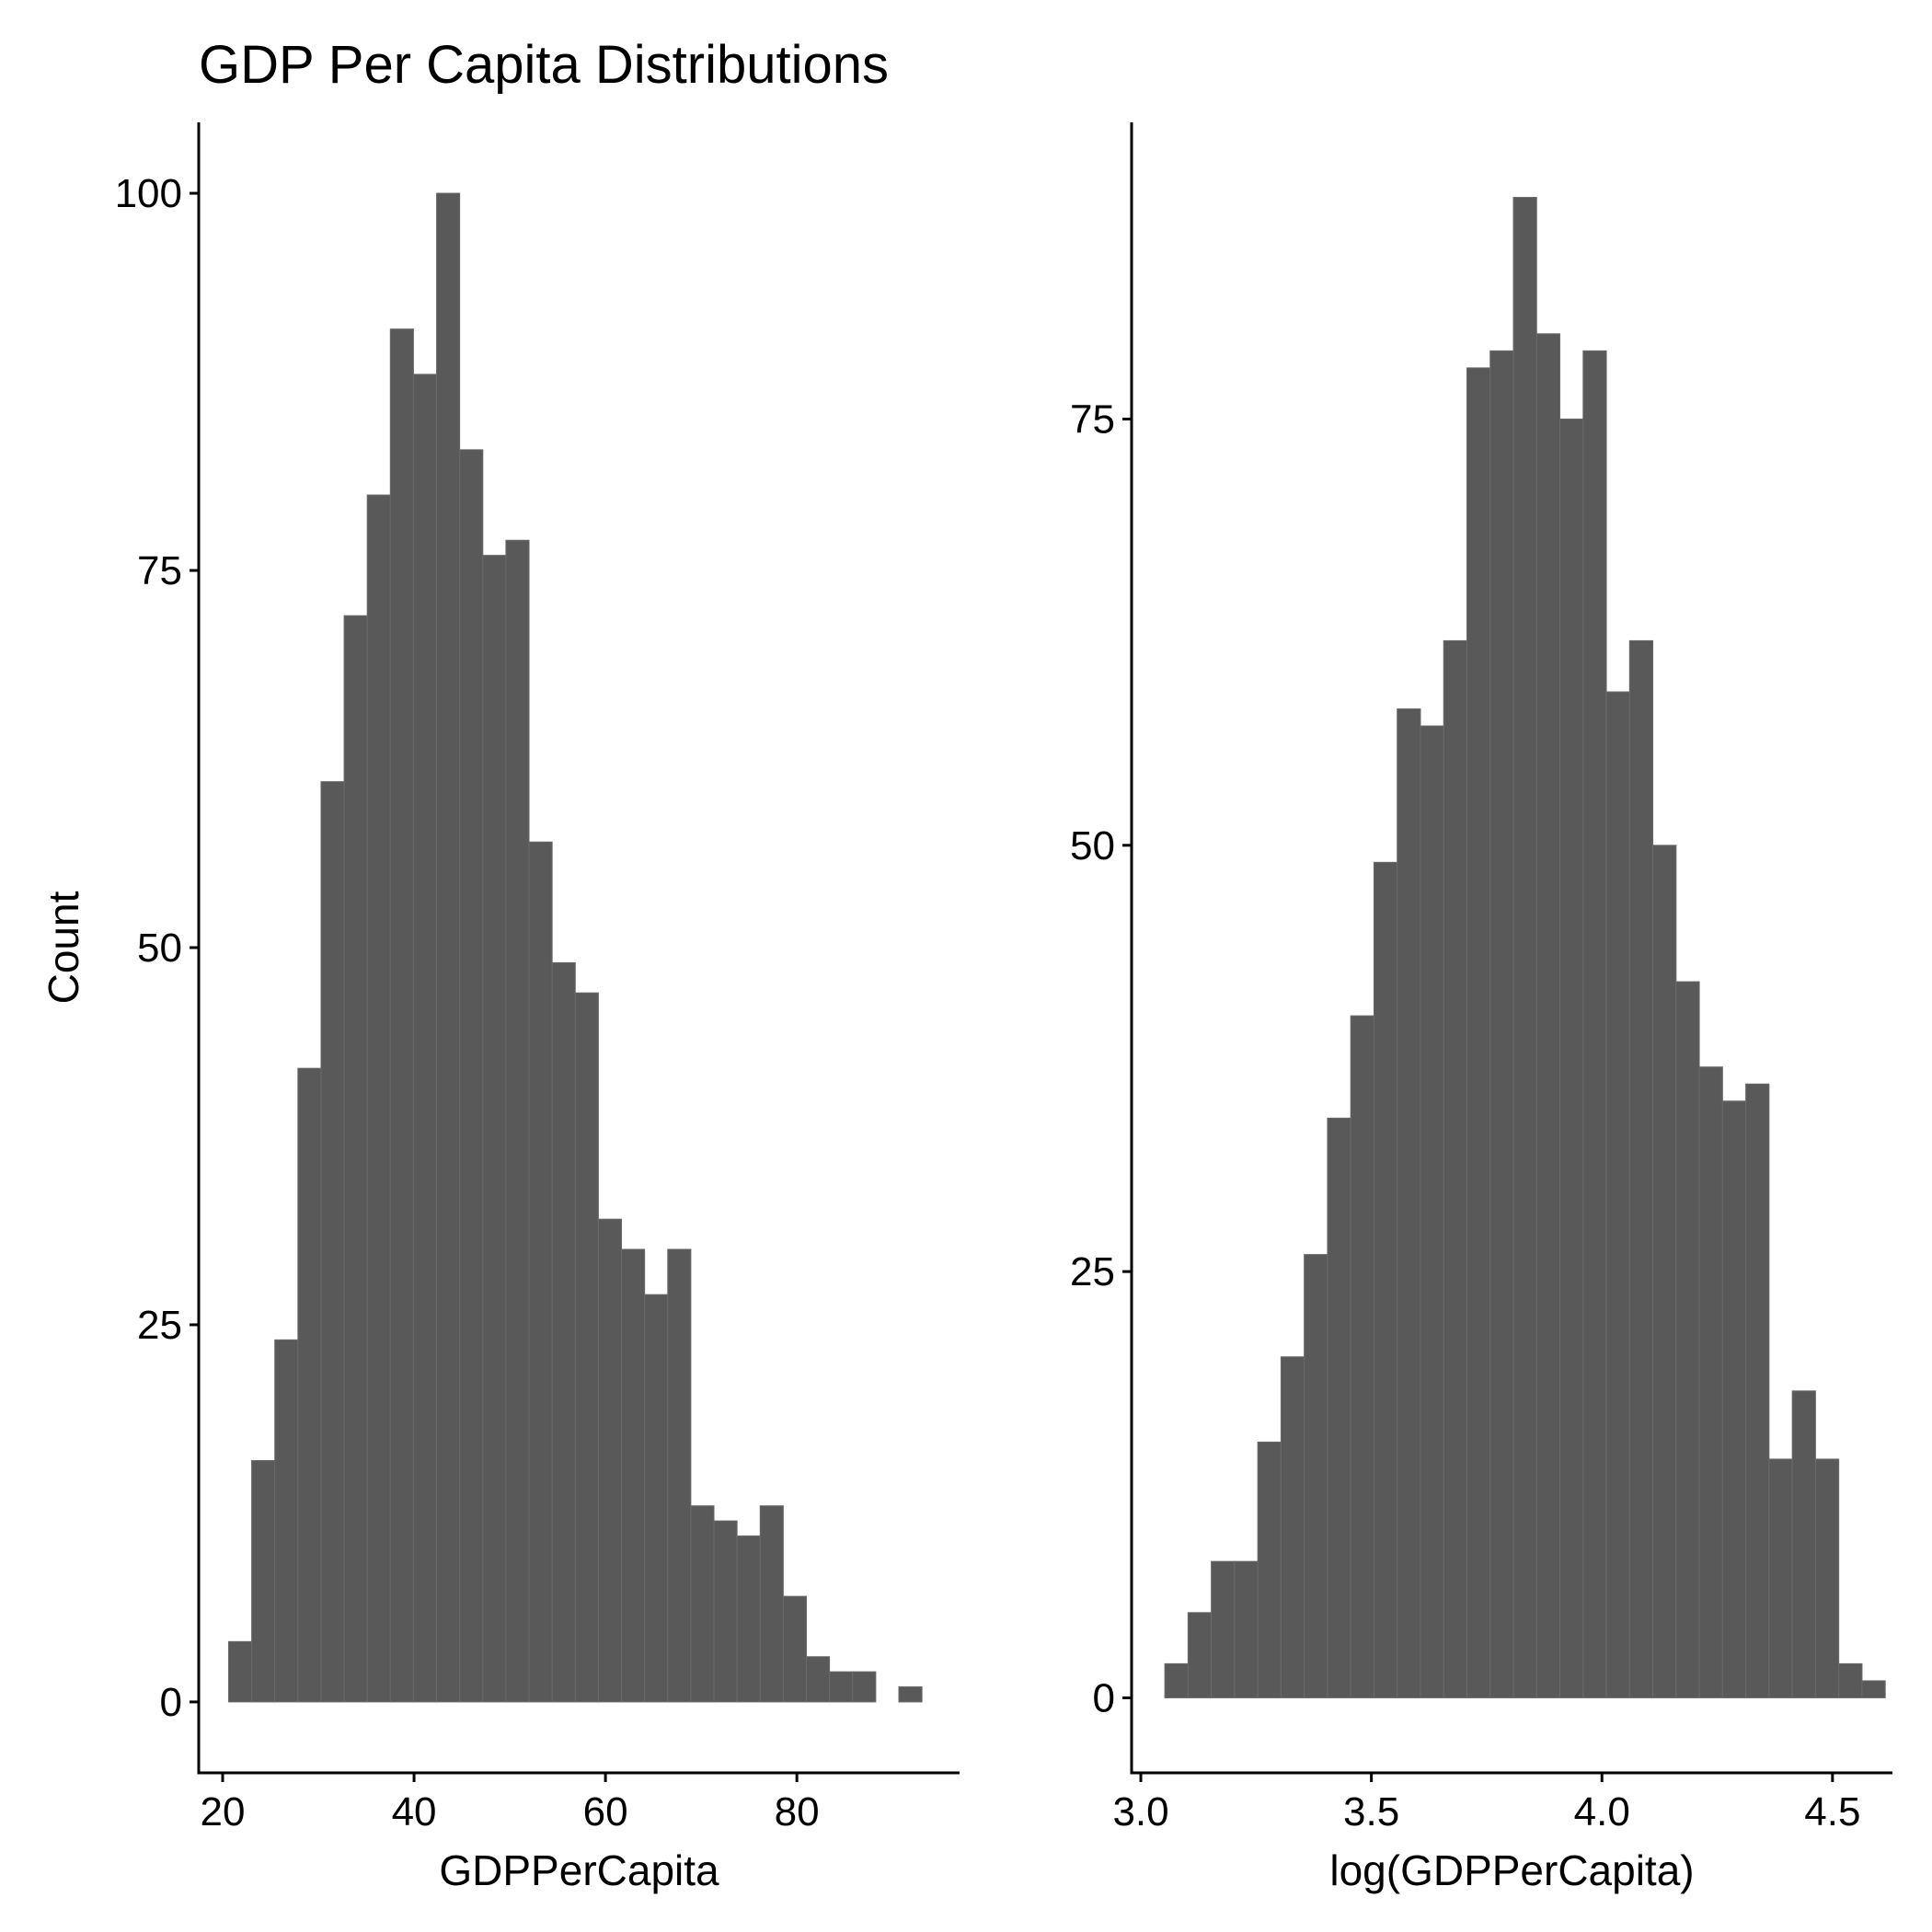  I want to click on figure-title: GDP Per Capita Distributions, so click(544, 65).